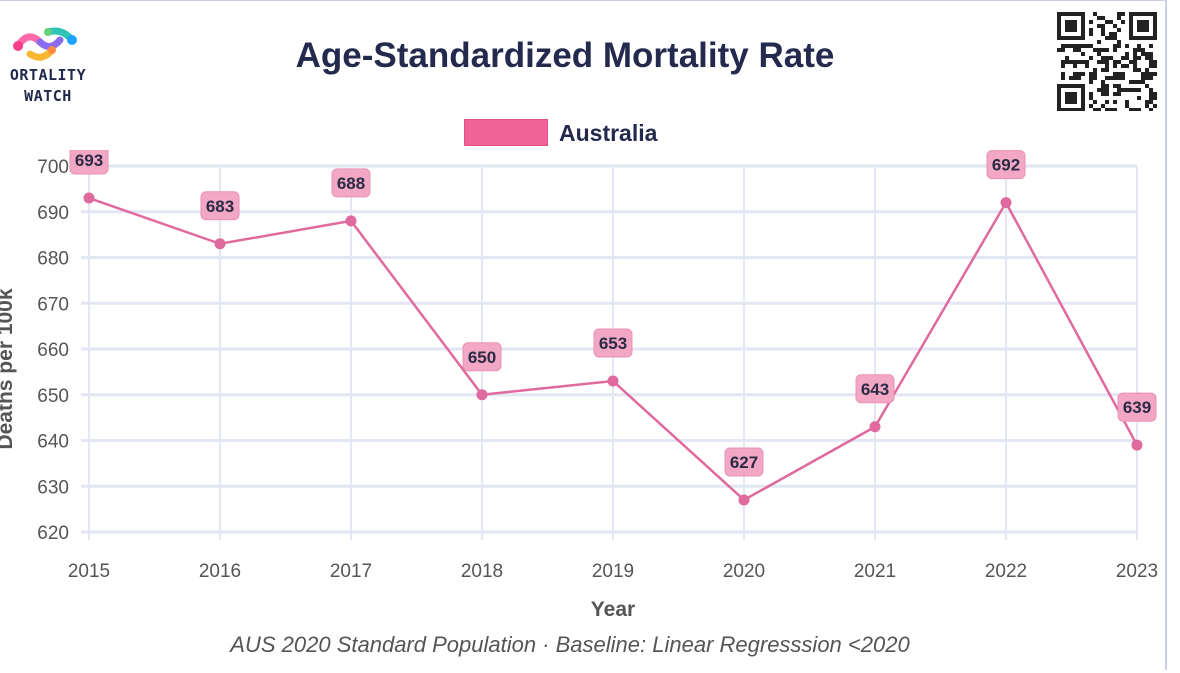  What do you see at coordinates (53, 213) in the screenshot?
I see `y-tick-label: 690` at bounding box center [53, 213].